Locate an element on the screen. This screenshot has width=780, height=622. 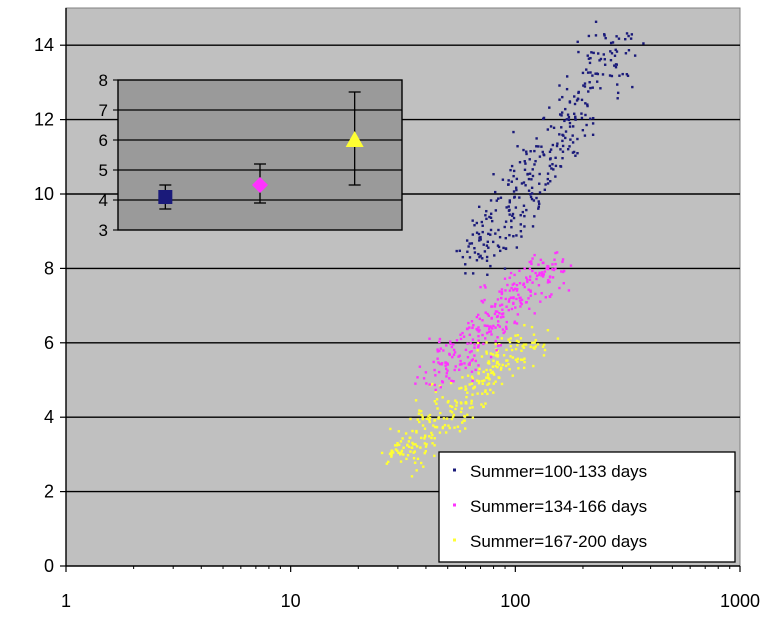
series-3-points is located at coordinates (470, 401).